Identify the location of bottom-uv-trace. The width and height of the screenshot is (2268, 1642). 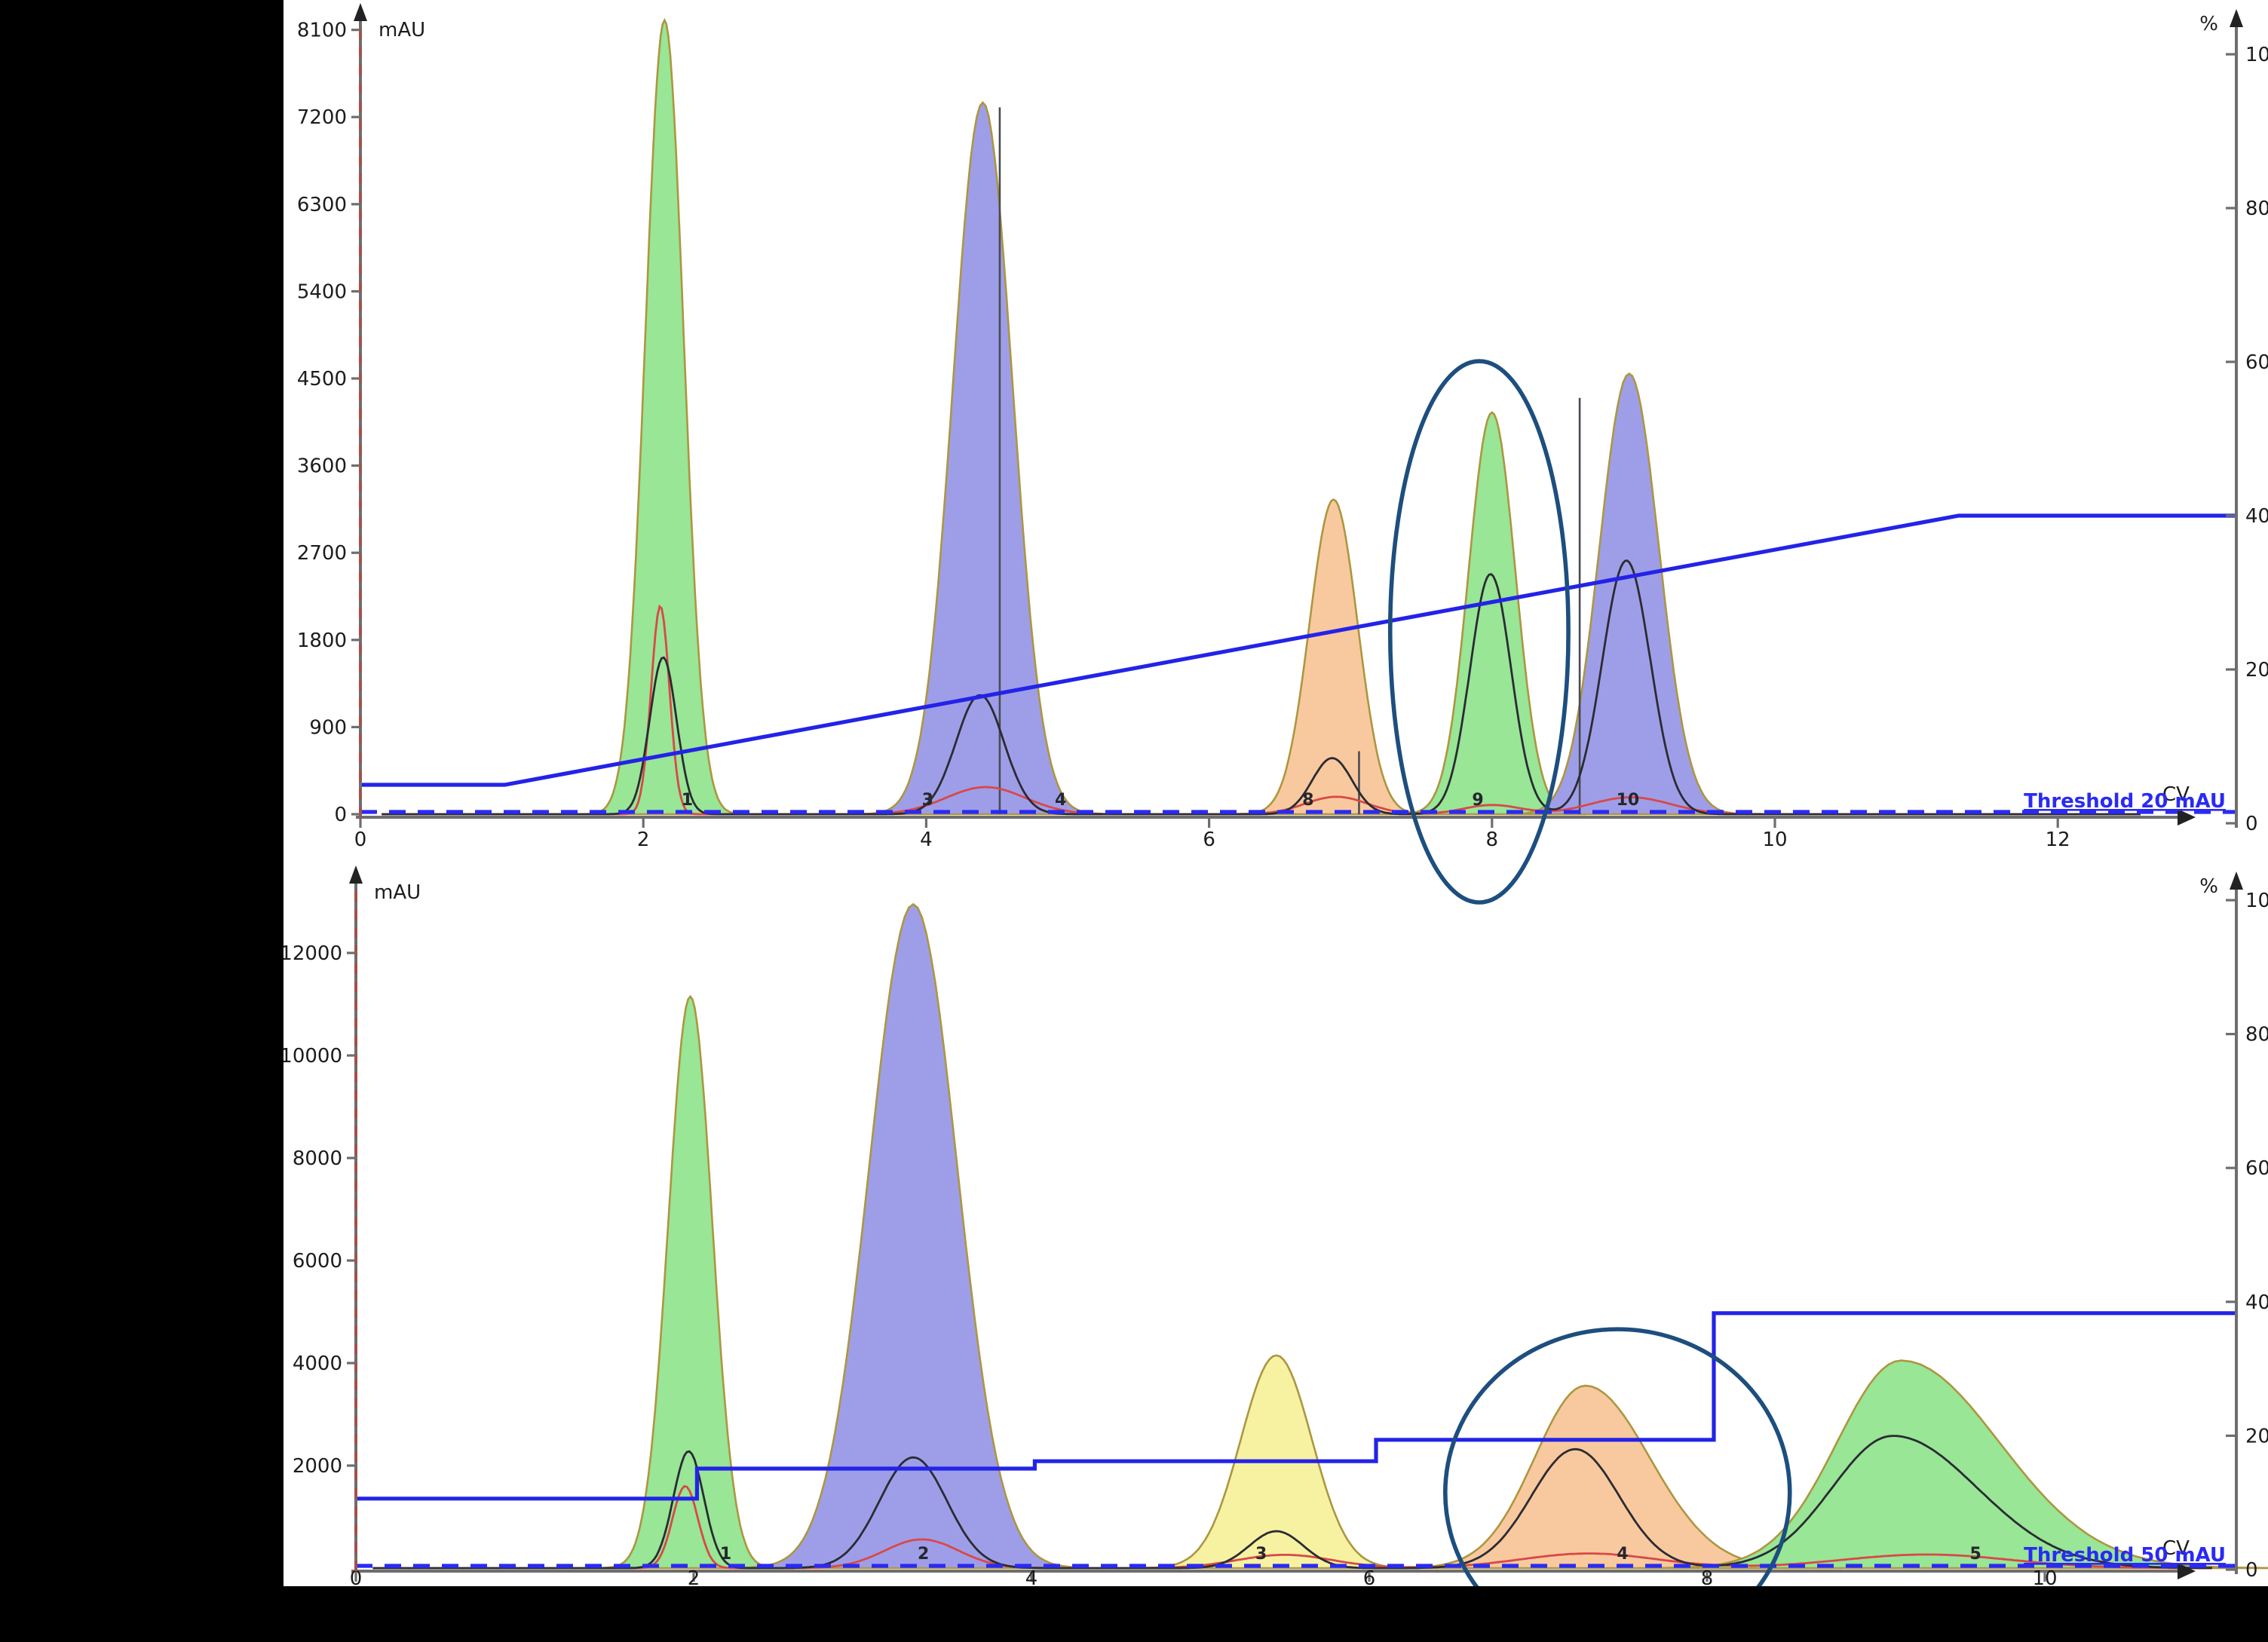
(1292, 1502).